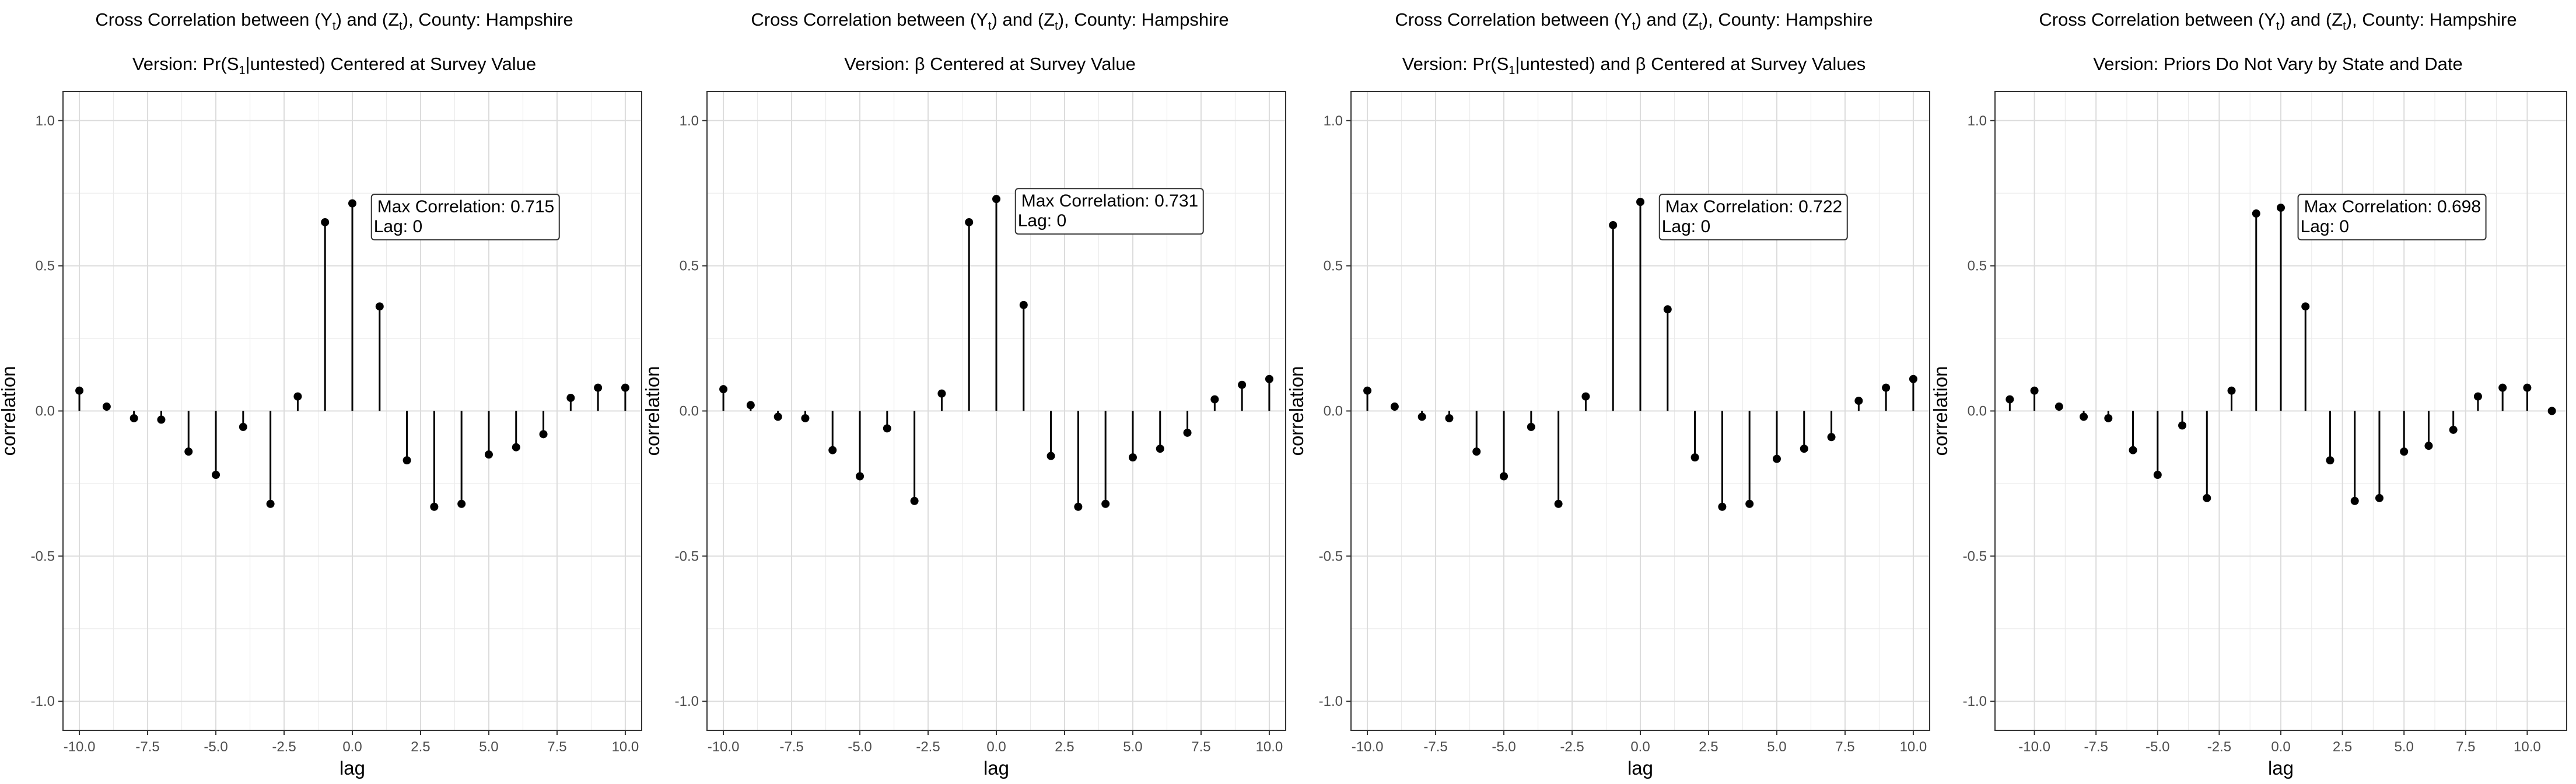  Describe the element at coordinates (1511, 70) in the screenshot. I see `subtitle-subscript: 1` at that location.